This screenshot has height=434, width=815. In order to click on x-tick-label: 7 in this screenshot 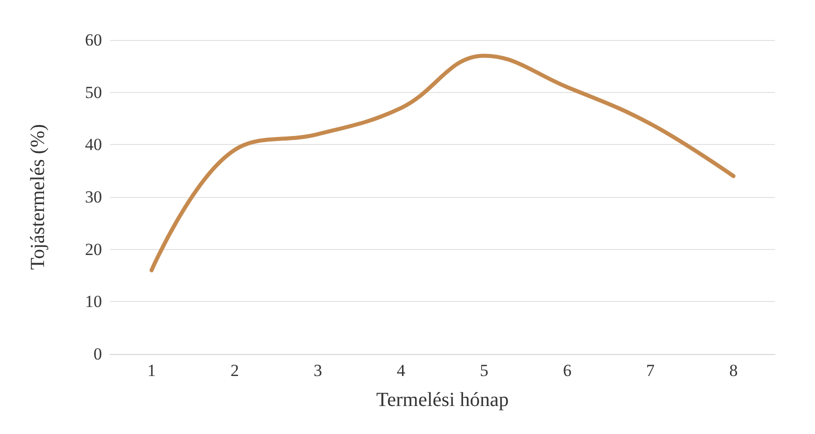, I will do `click(651, 370)`.